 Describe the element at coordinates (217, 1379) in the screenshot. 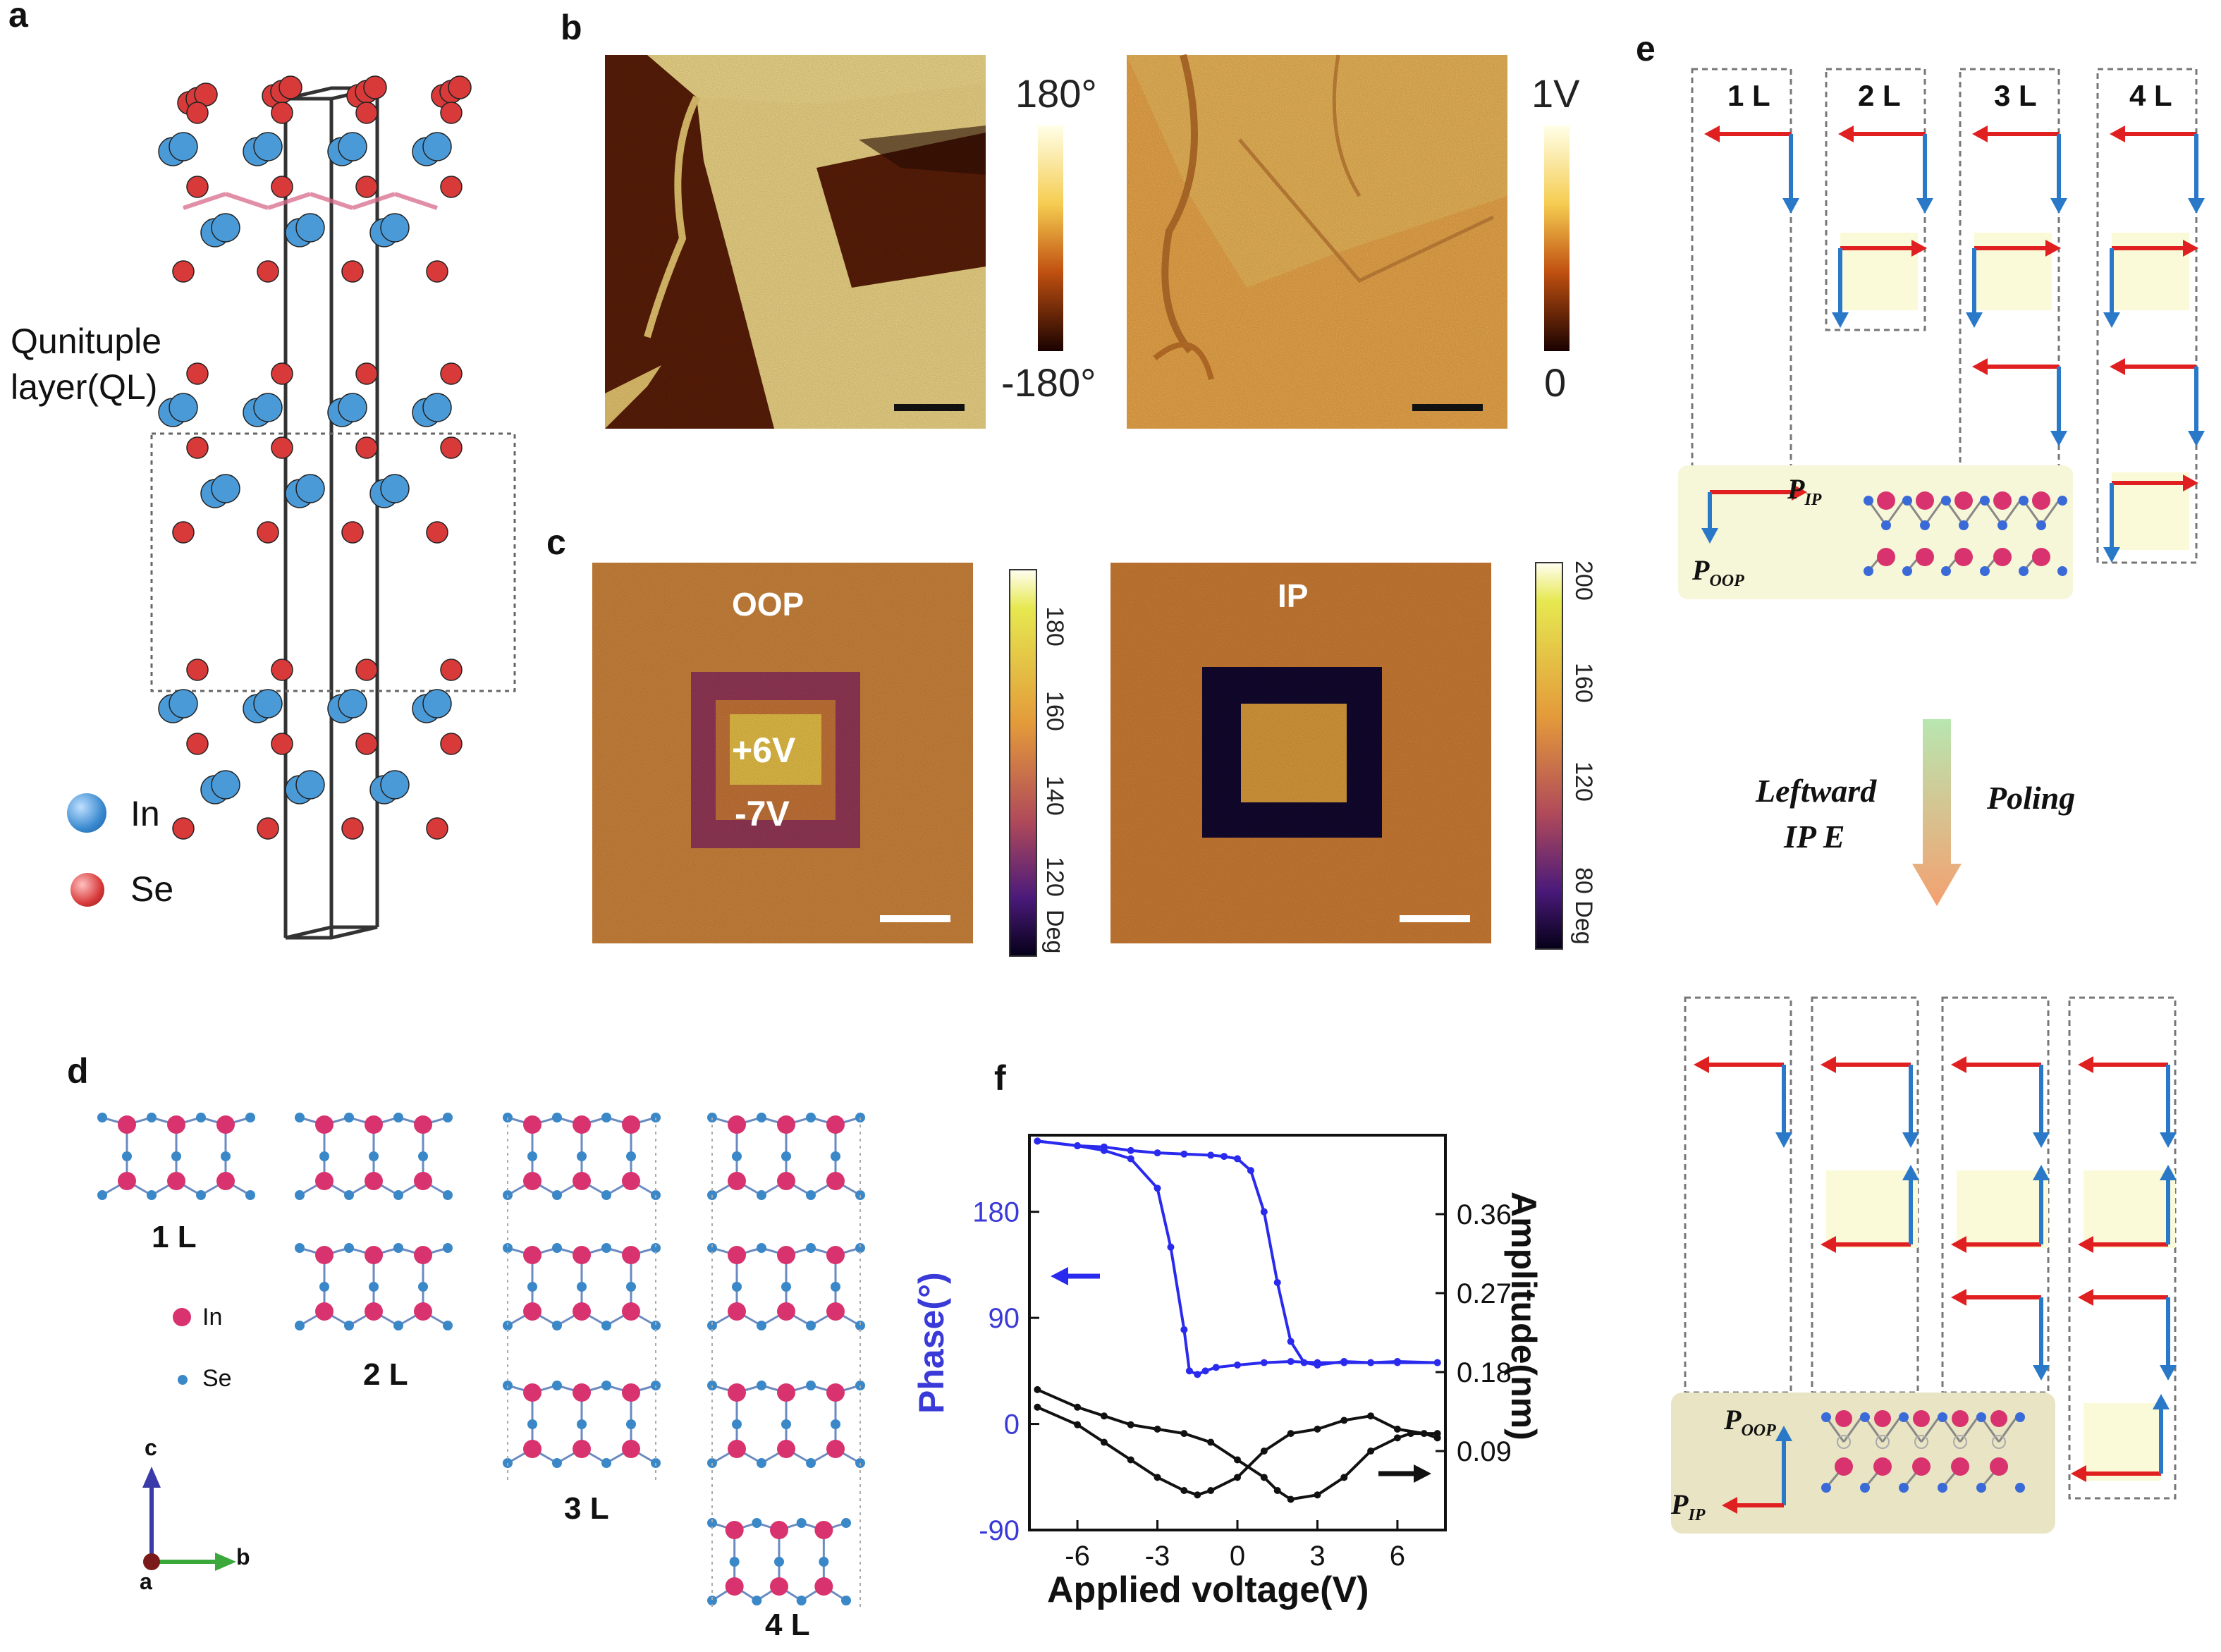

I see `legend-se-d-text: Se` at that location.